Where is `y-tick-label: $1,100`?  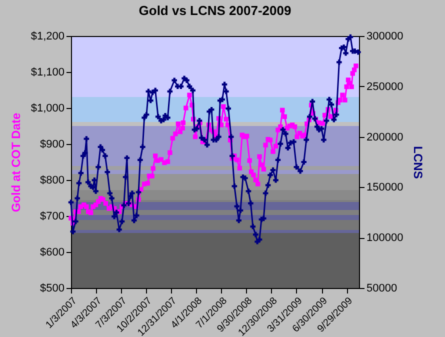 y-tick-label: $1,100 is located at coordinates (47, 72).